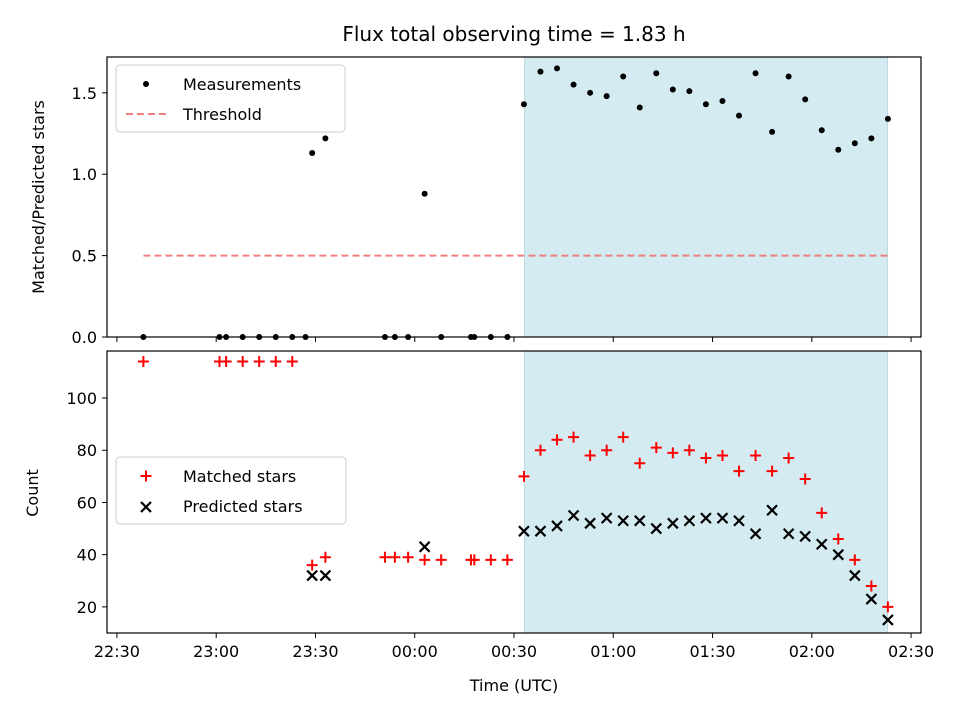 The width and height of the screenshot is (960, 720). What do you see at coordinates (812, 651) in the screenshot?
I see `x-tick-label: 02:00` at bounding box center [812, 651].